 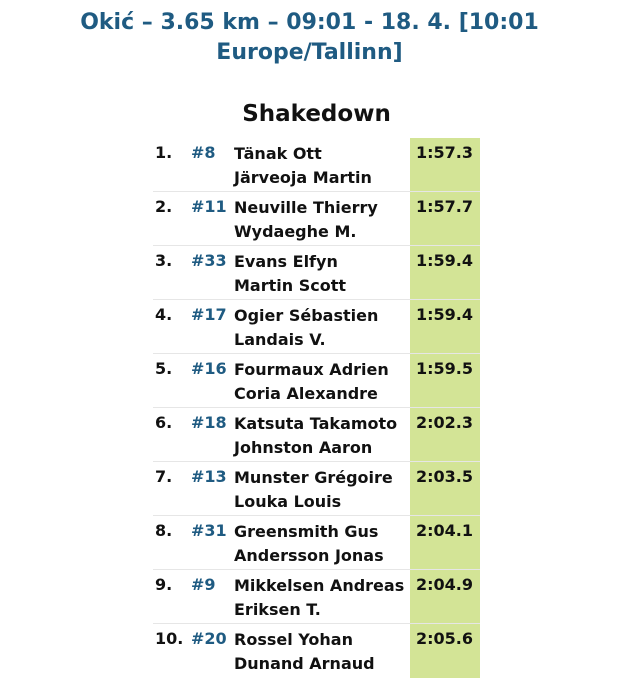 I want to click on codriver-name: Johnston Aaron, so click(x=303, y=447).